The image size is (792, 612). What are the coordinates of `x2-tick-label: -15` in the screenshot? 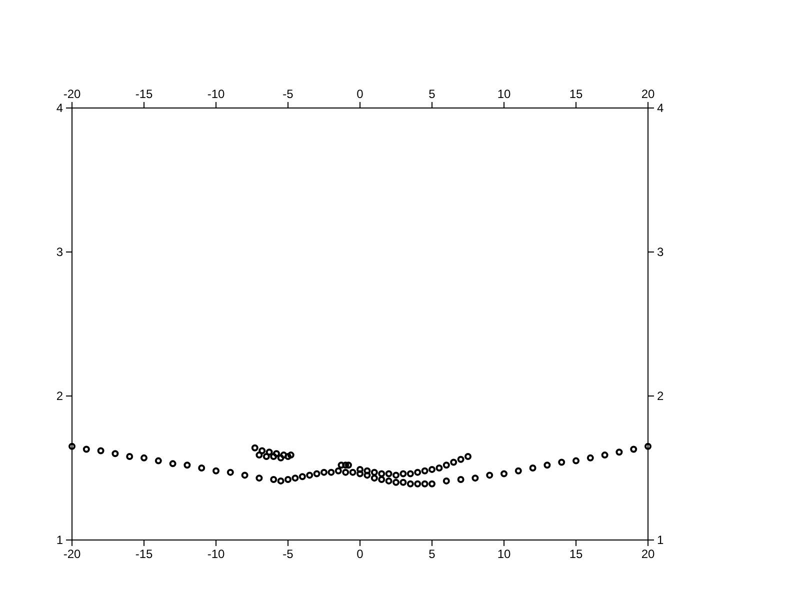 It's located at (144, 94).